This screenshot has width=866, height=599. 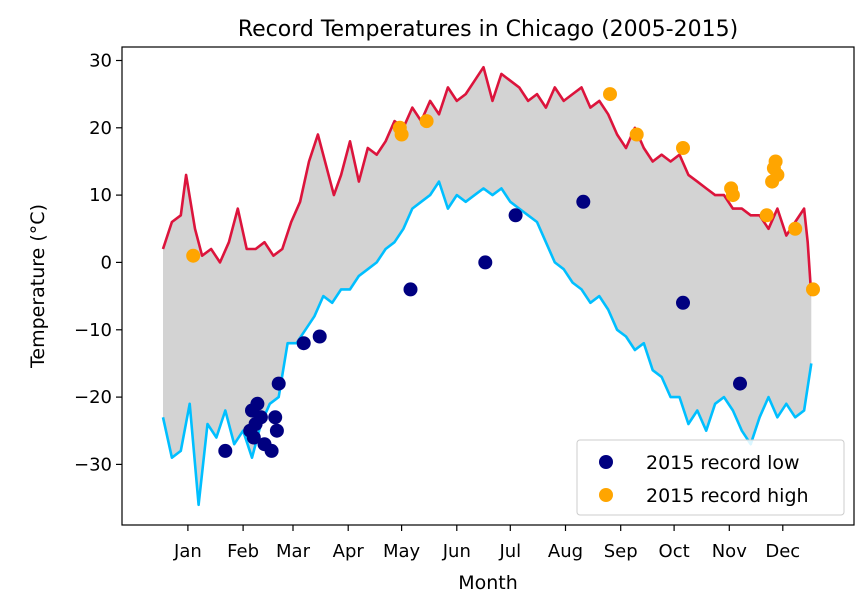 I want to click on y-axis-ticks: 30 20 10 0 −10 −20 −30, so click(x=98, y=263).